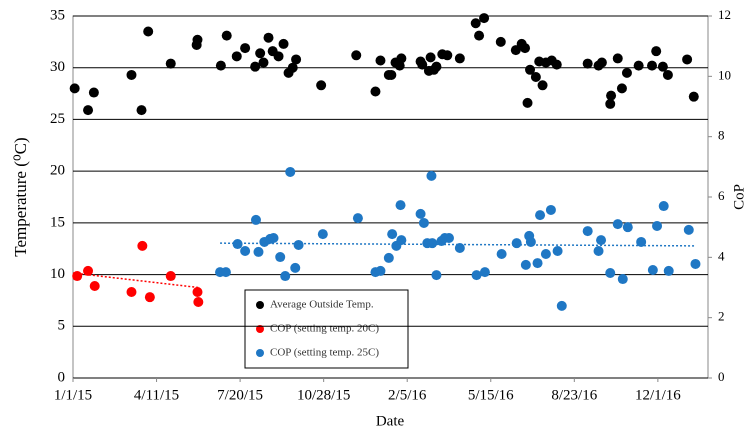 This screenshot has width=751, height=433. Describe the element at coordinates (57, 274) in the screenshot. I see `y-tick-label: 10` at that location.